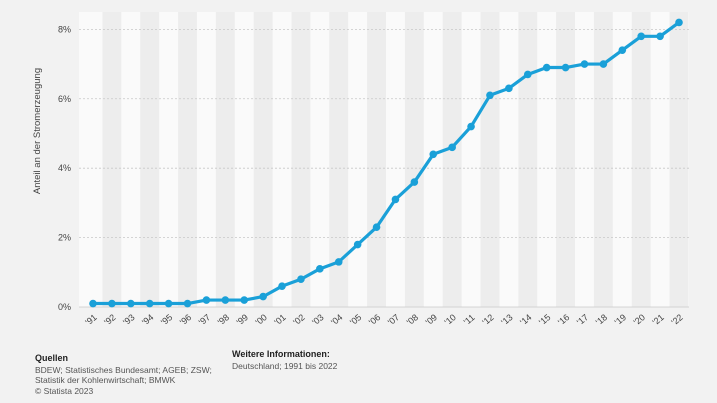 This screenshot has width=717, height=403. Describe the element at coordinates (147, 319) in the screenshot. I see `x-tick-label: '94` at that location.